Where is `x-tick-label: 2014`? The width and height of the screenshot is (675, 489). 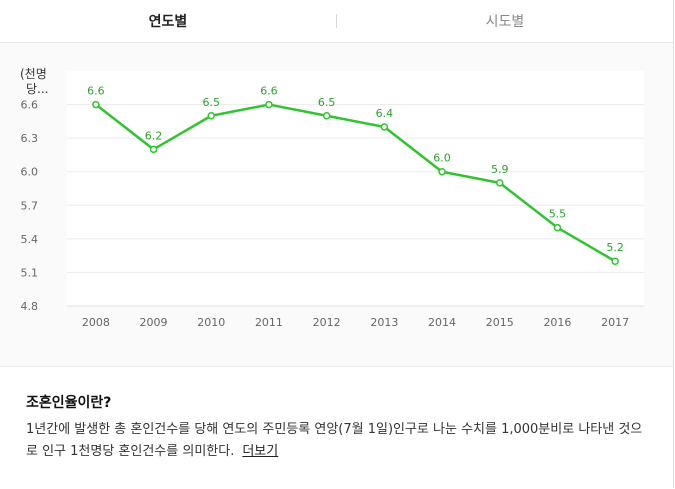
x-tick-label: 2014 is located at coordinates (442, 322).